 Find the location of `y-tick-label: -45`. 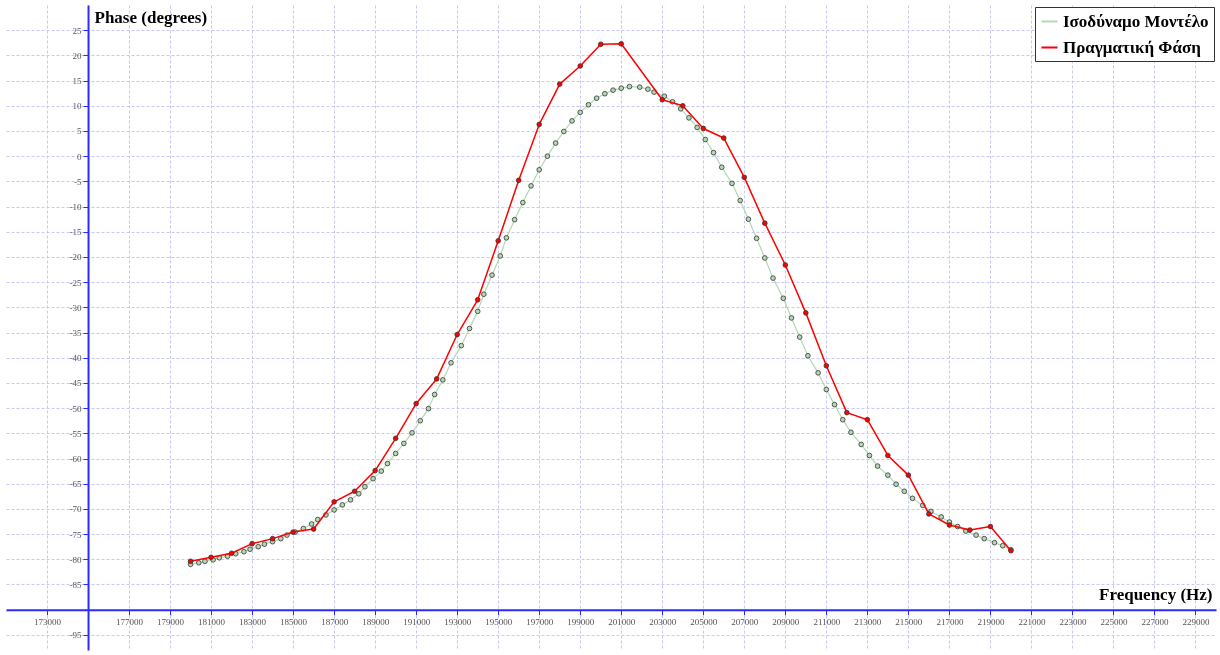

y-tick-label: -45 is located at coordinates (76, 383).